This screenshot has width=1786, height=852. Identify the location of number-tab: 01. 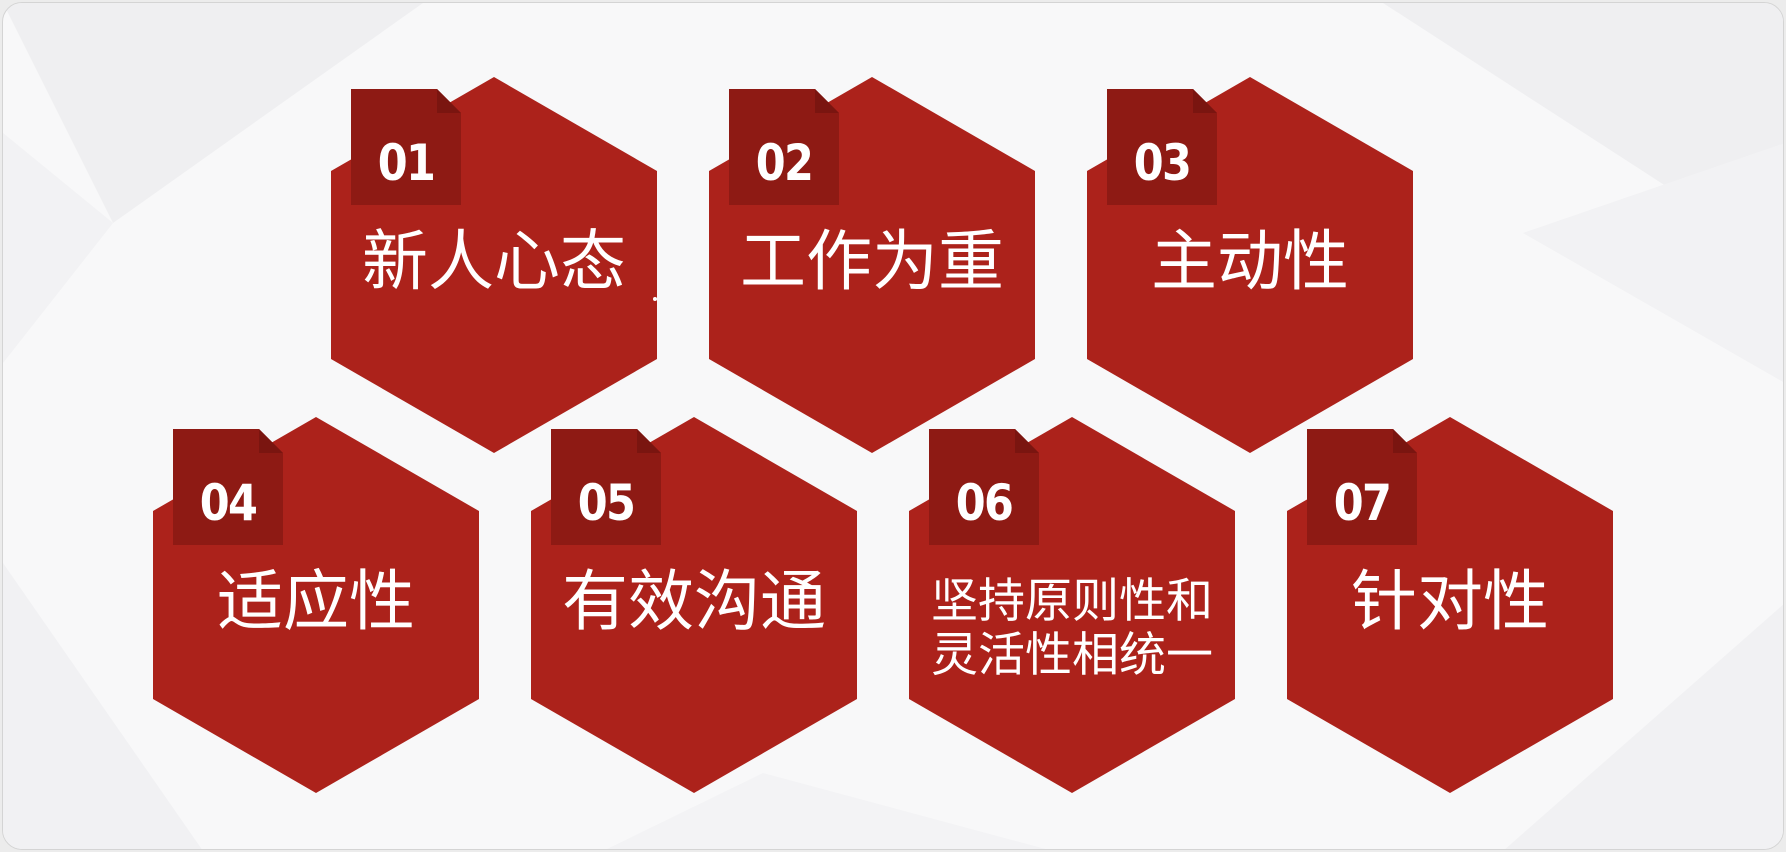
(406, 147).